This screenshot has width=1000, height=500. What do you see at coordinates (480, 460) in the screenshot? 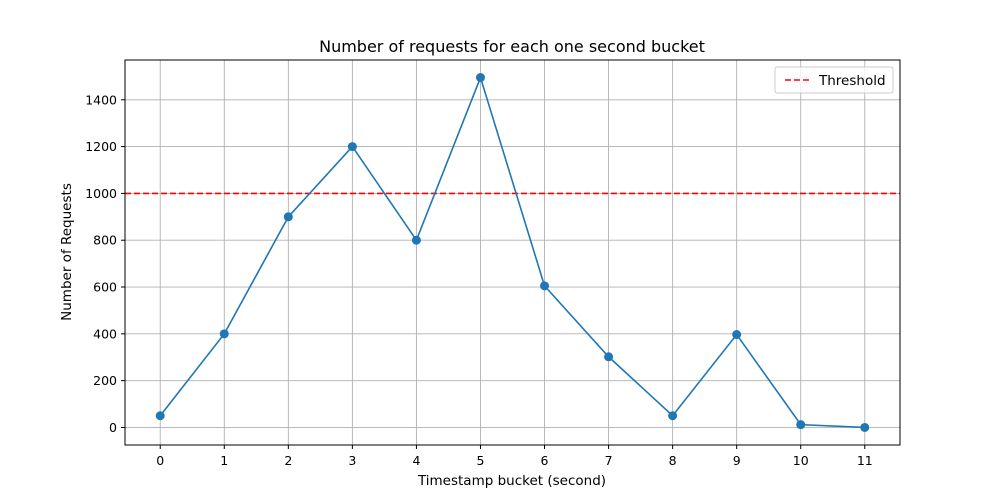
I see `x-tick-label: 5` at bounding box center [480, 460].